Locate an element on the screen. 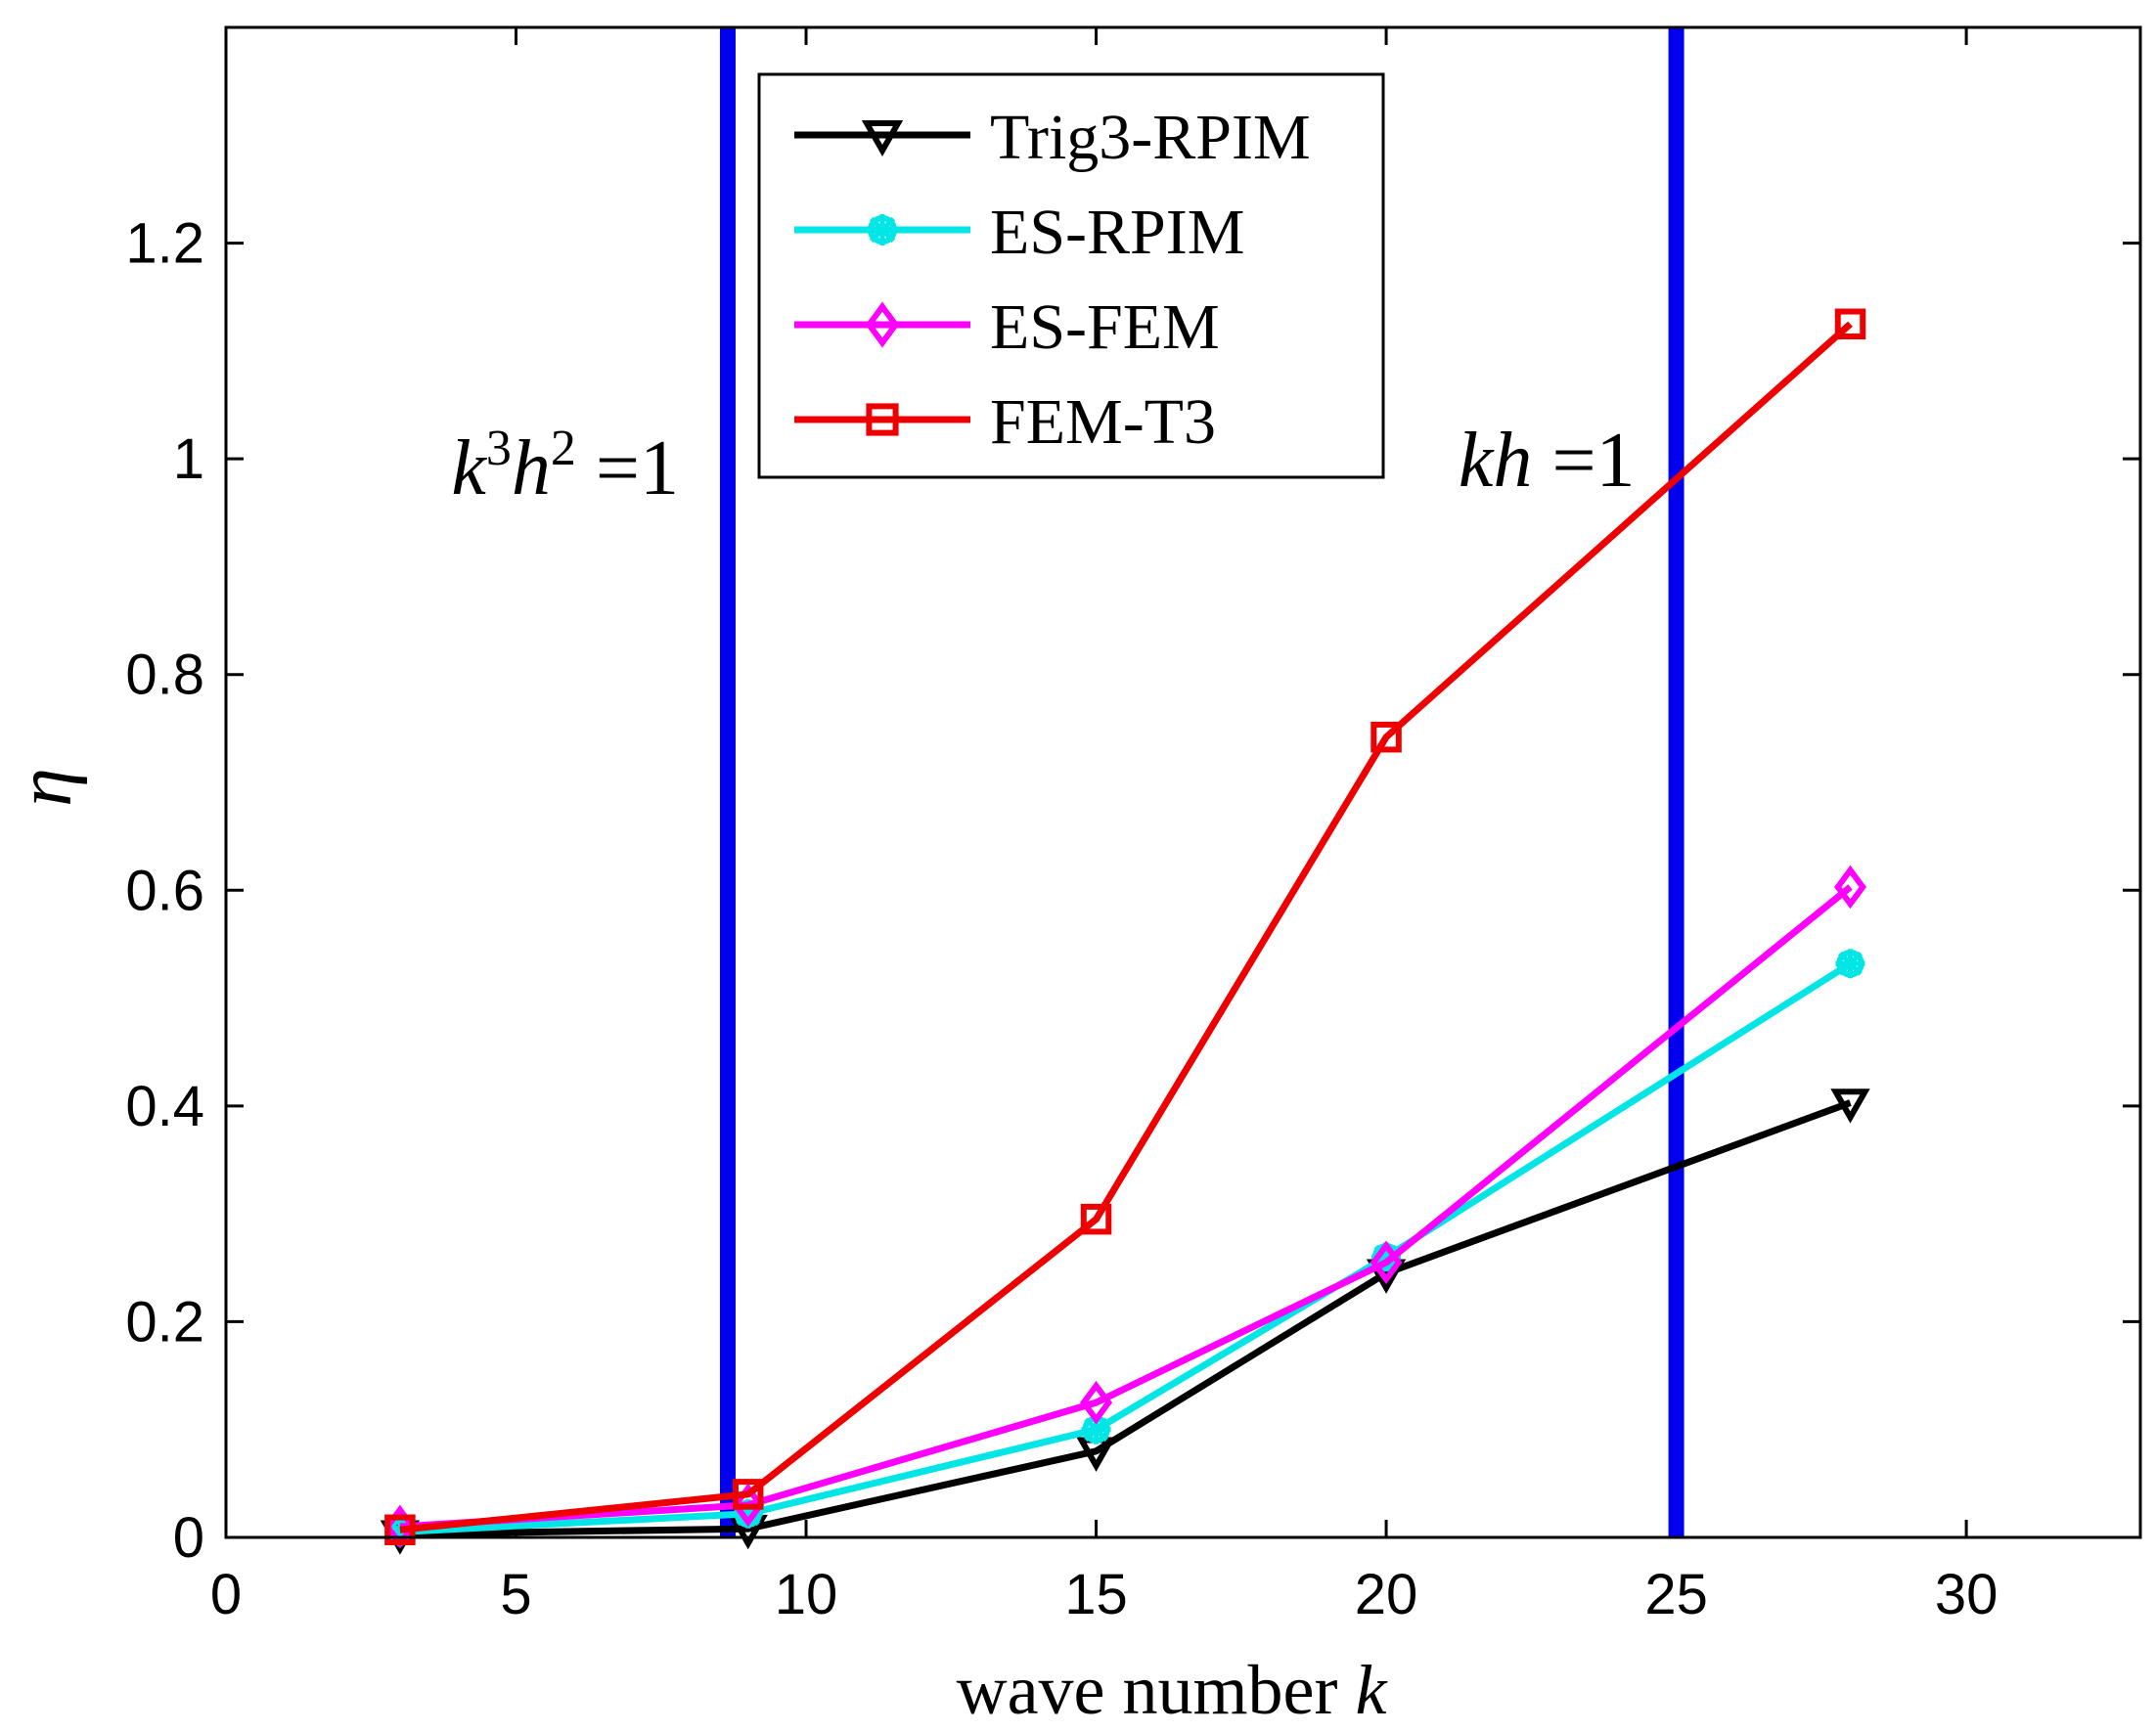  x-tick-label: 0 is located at coordinates (226, 1595).